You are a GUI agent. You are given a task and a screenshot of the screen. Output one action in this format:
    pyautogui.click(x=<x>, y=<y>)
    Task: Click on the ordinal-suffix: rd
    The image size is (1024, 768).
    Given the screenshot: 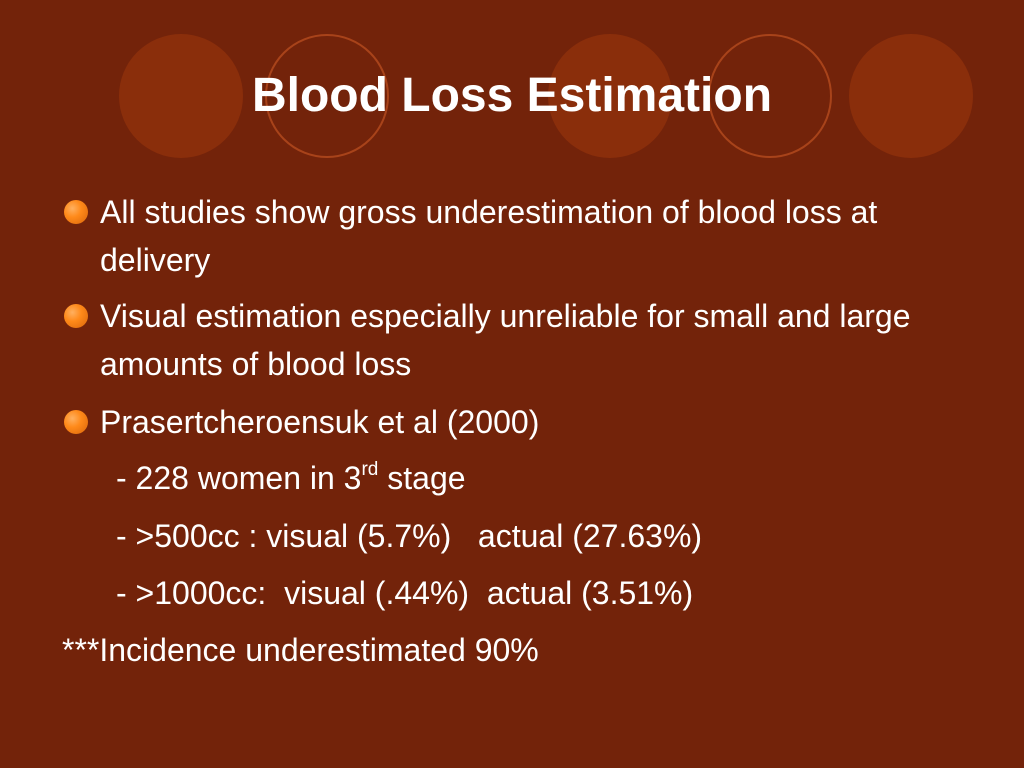 What is the action you would take?
    pyautogui.click(x=370, y=469)
    